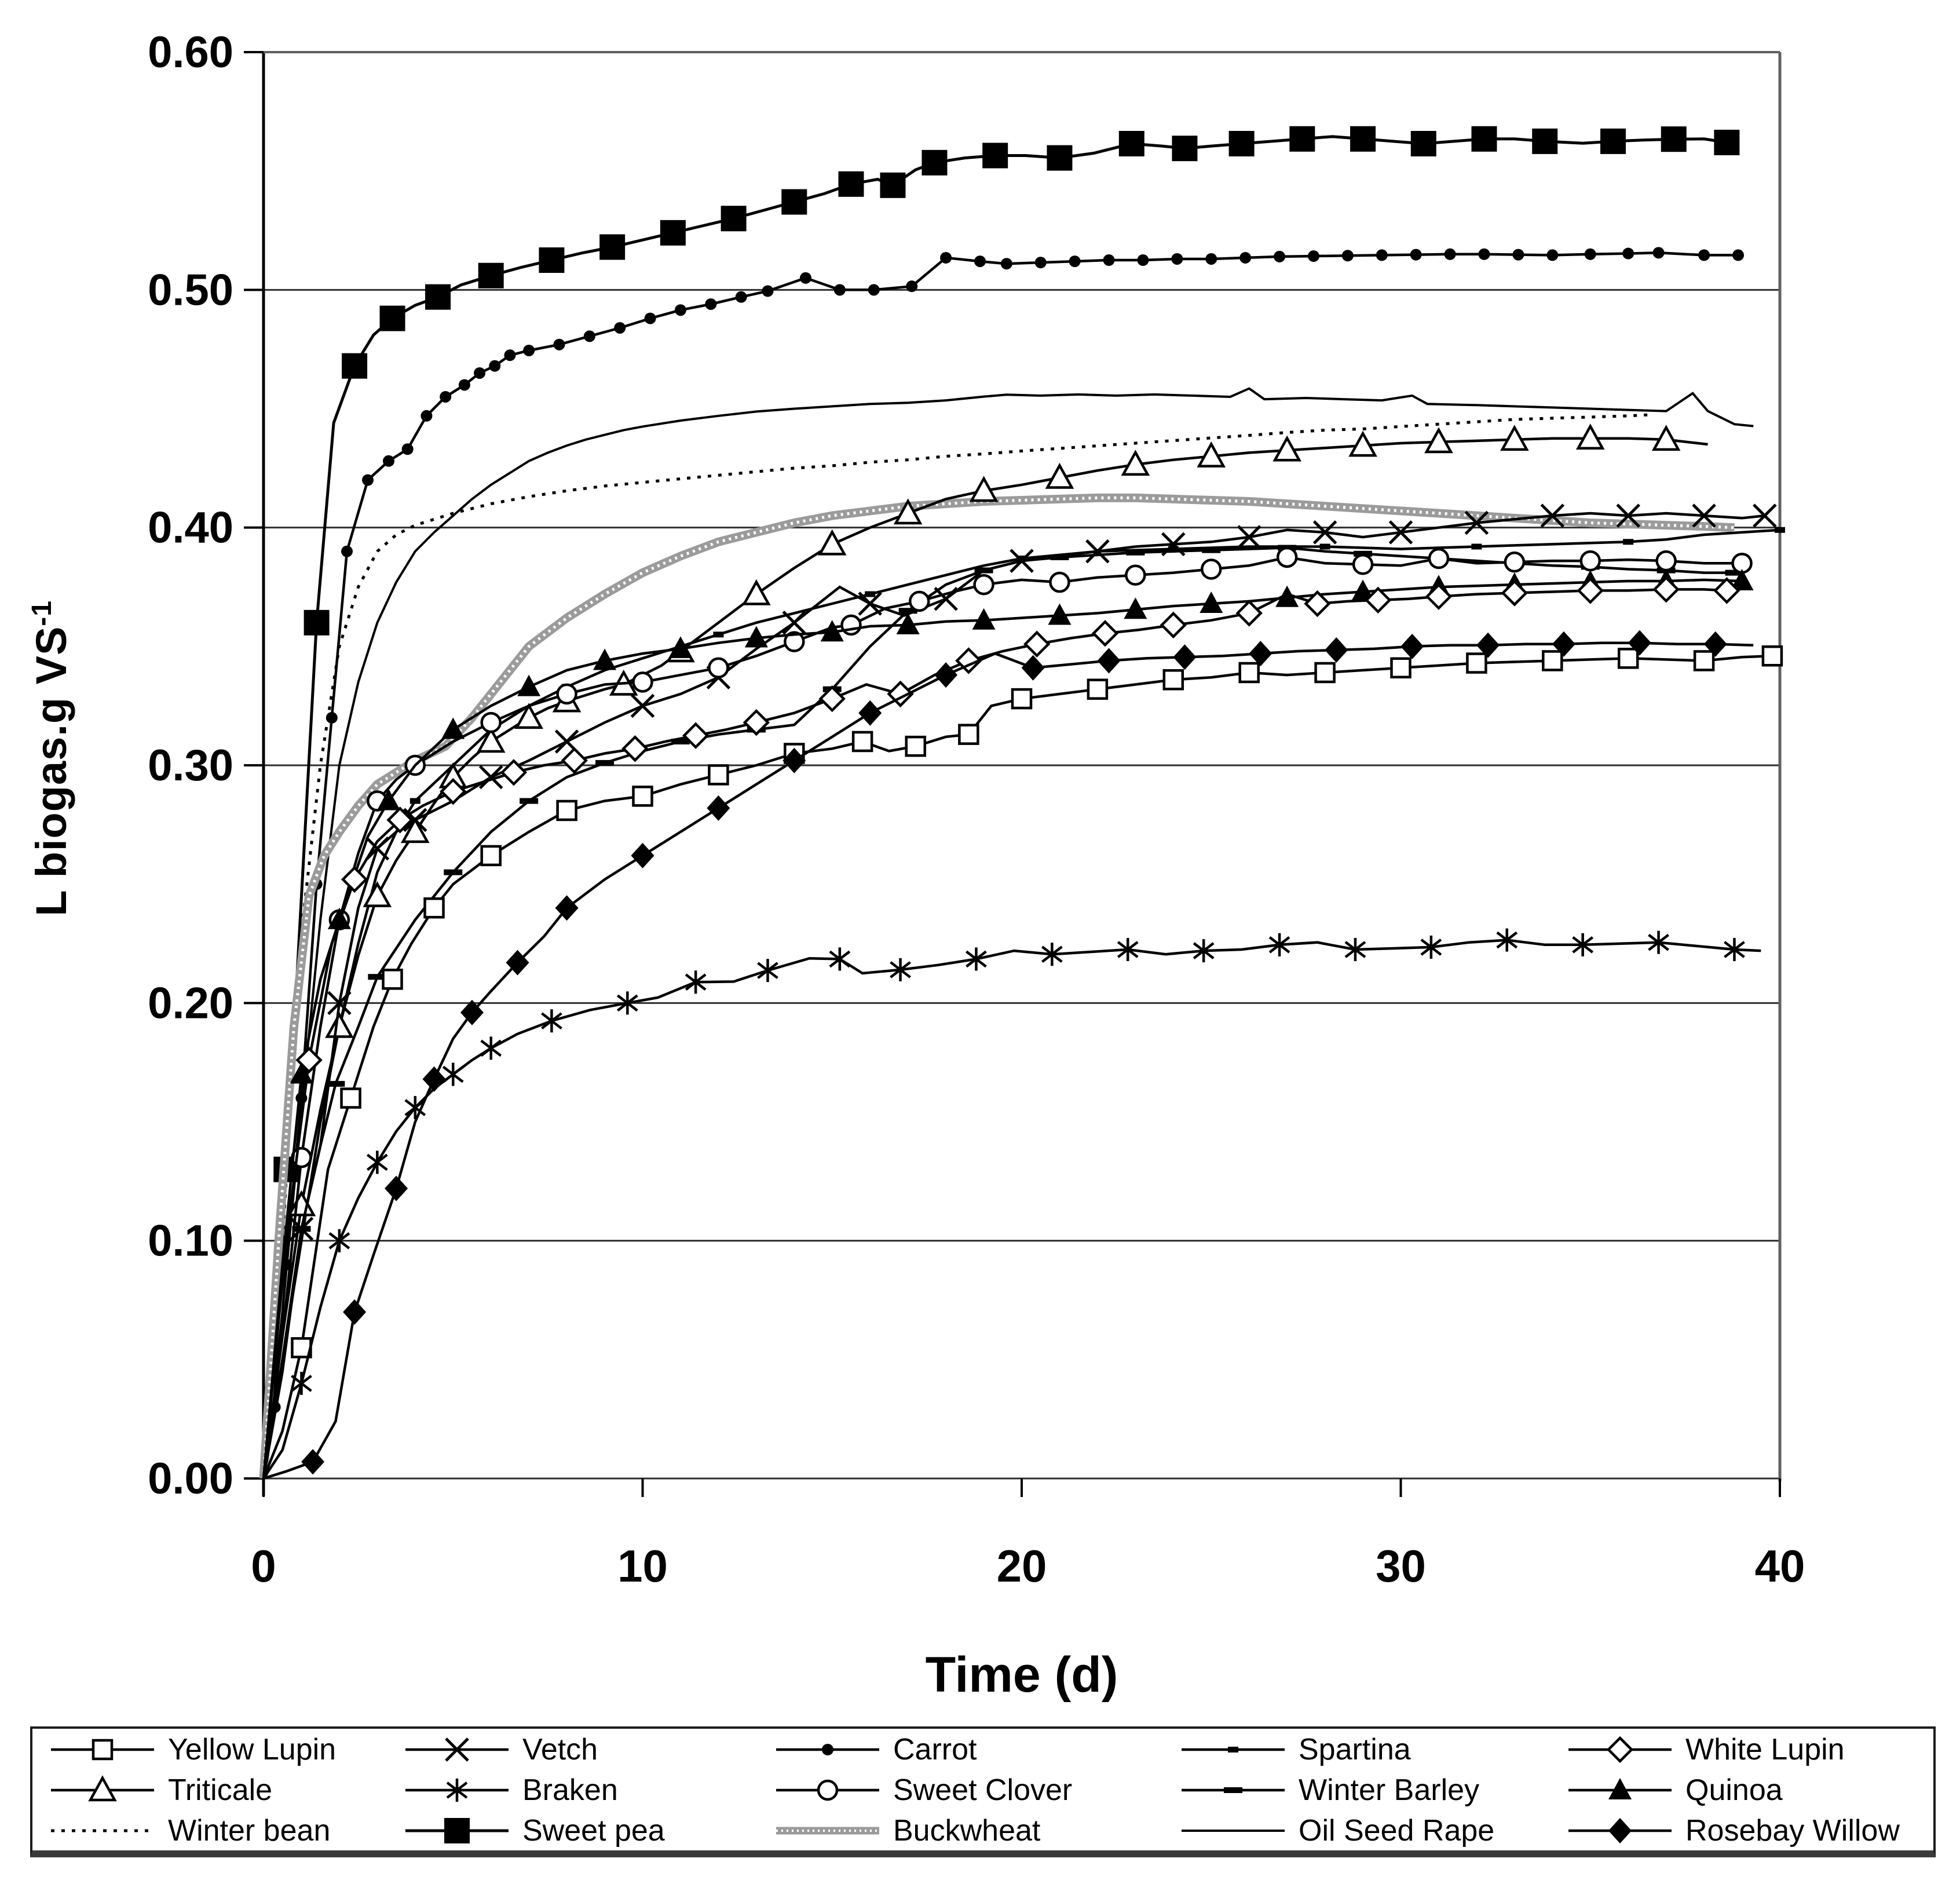 The width and height of the screenshot is (1960, 1884). What do you see at coordinates (642, 1565) in the screenshot?
I see `x-tick-label-10: 10` at bounding box center [642, 1565].